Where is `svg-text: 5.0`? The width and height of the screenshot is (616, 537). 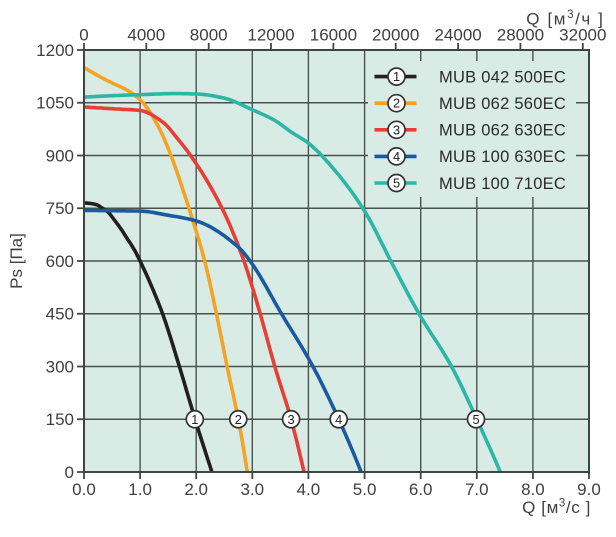
svg-text: 5.0 is located at coordinates (365, 489).